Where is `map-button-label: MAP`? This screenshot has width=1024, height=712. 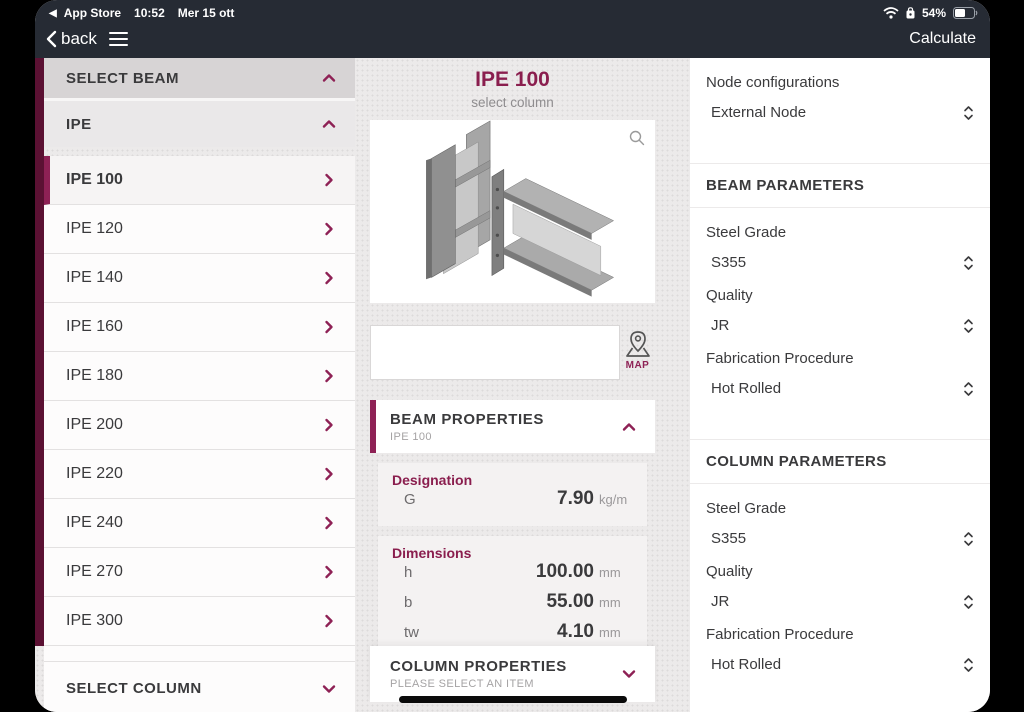 map-button-label: MAP is located at coordinates (637, 365).